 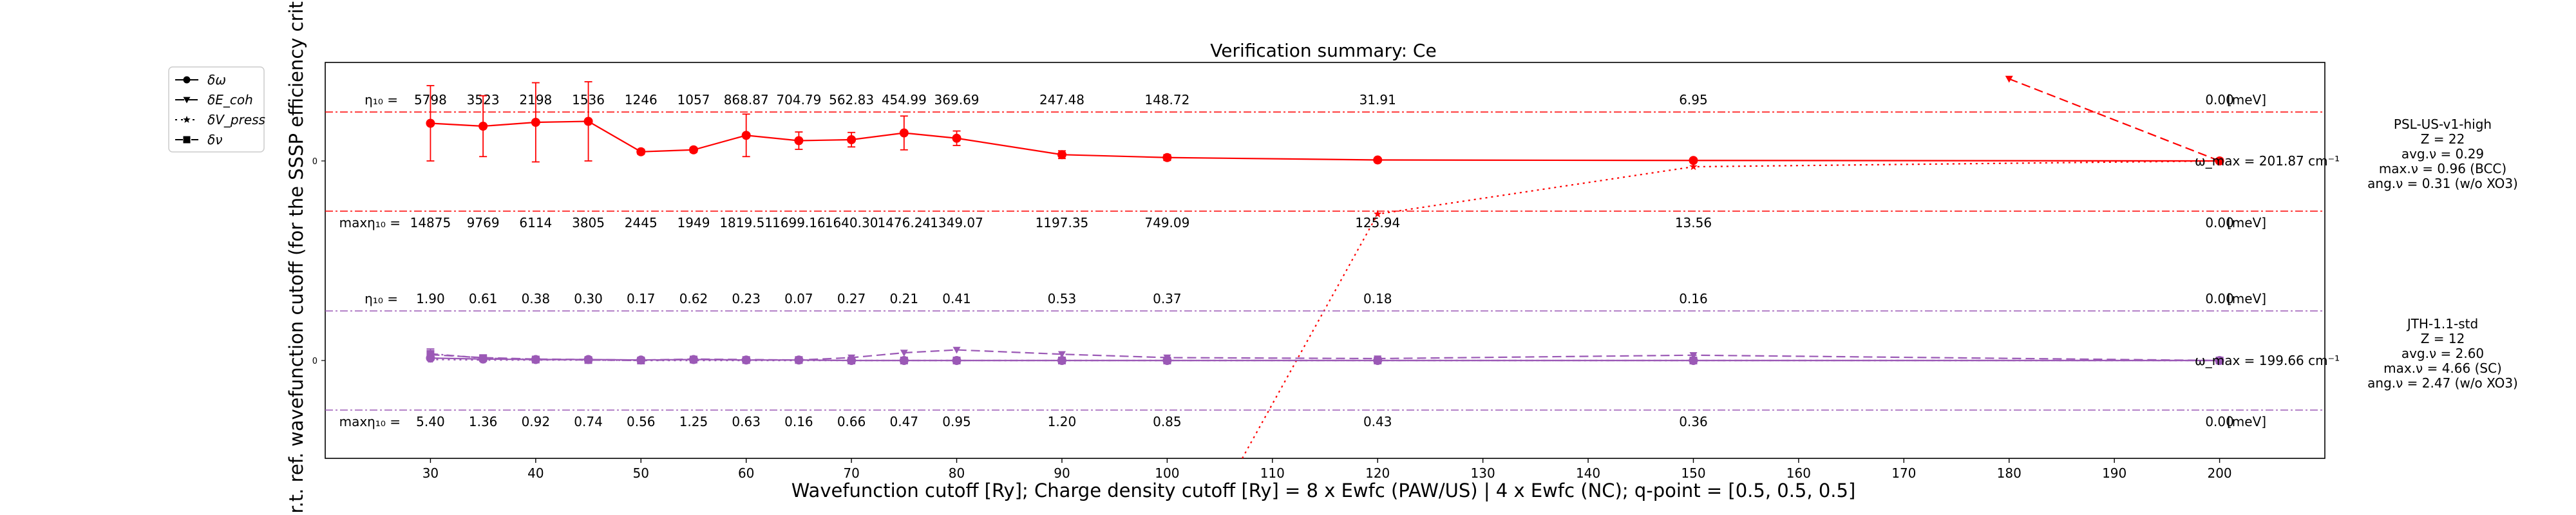 I want to click on eta-value: 0.00, so click(x=2219, y=299).